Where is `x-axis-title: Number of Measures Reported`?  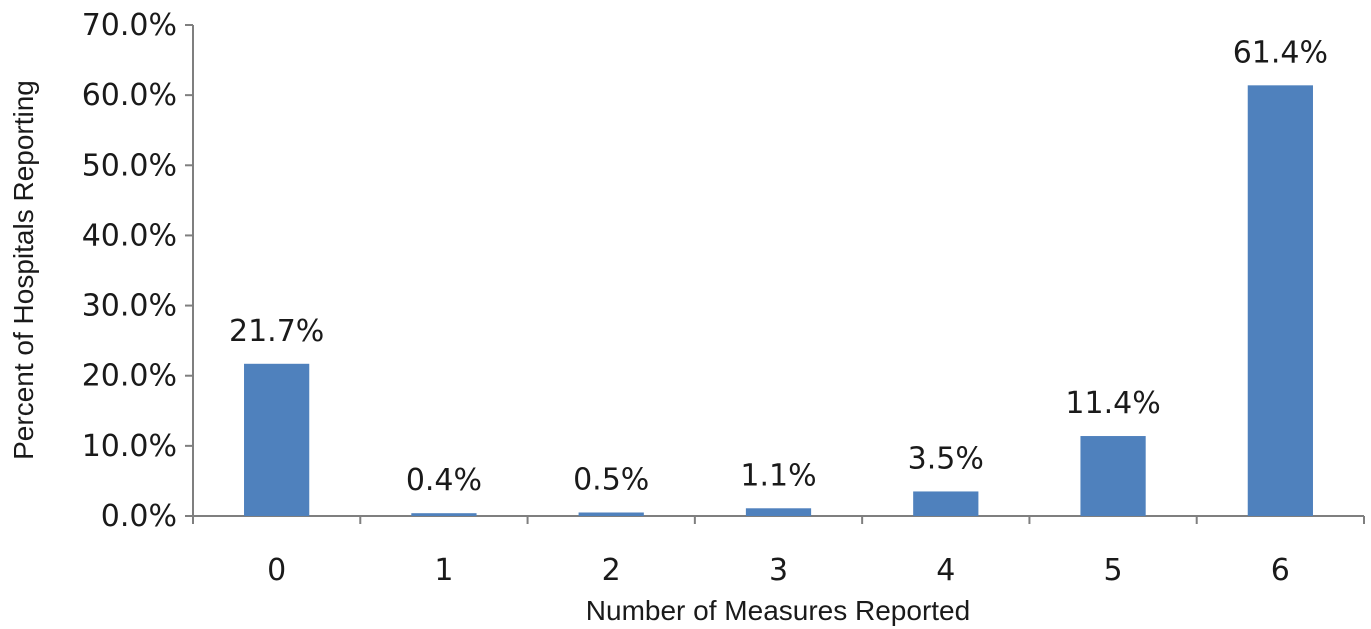
x-axis-title: Number of Measures Reported is located at coordinates (778, 610).